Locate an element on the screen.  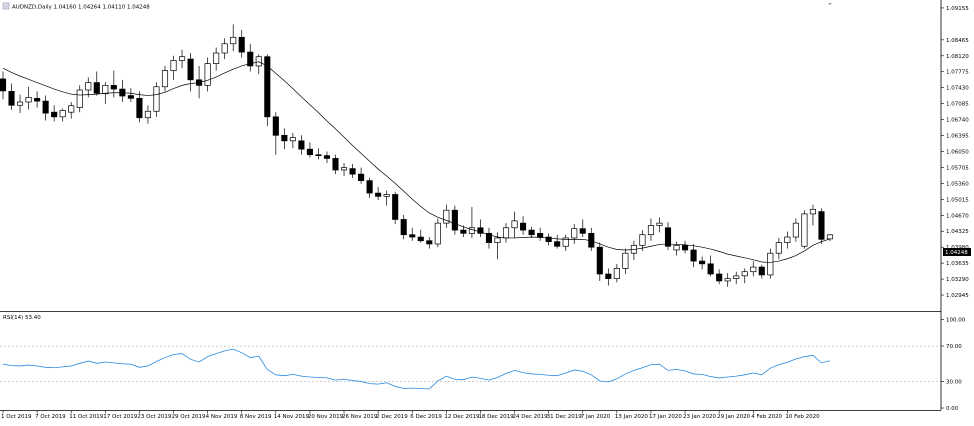
shift-marker-icon is located at coordinates (830, 4).